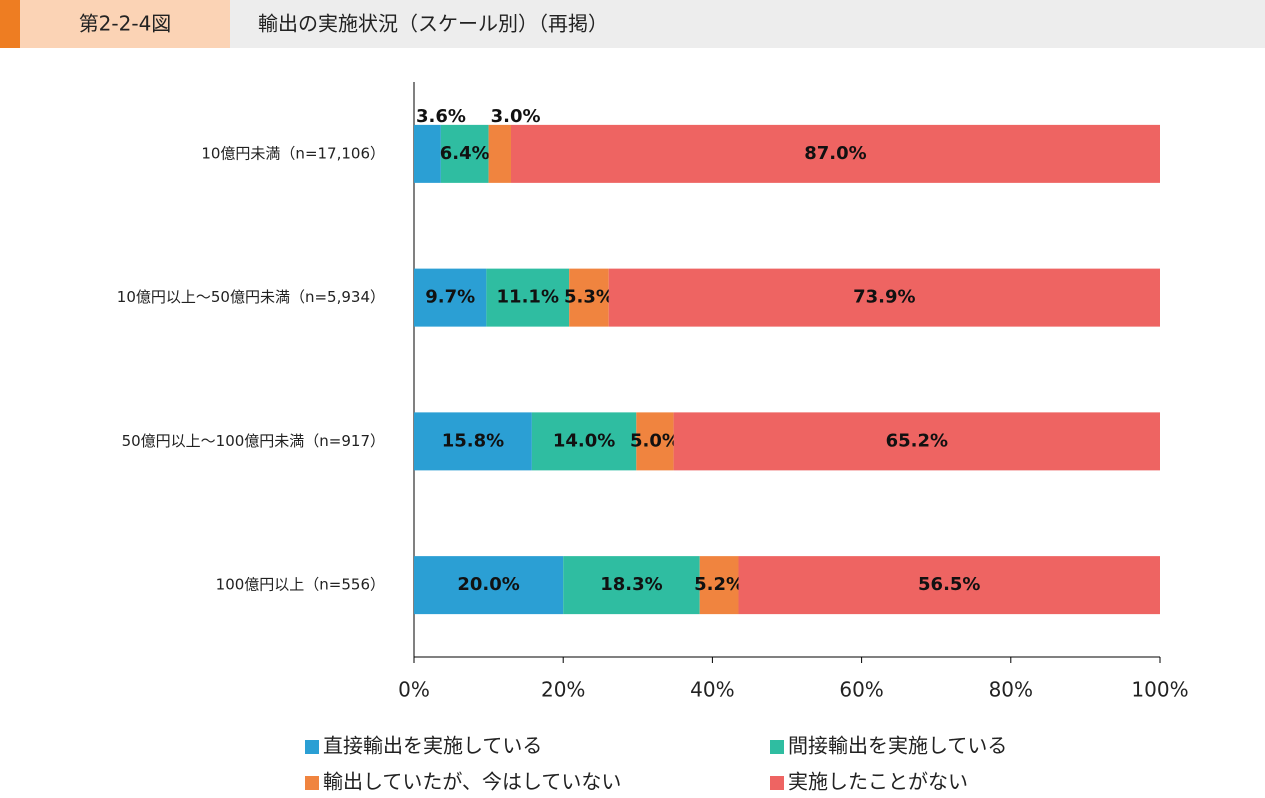 The image size is (1265, 798). I want to click on x-tick-label: 60%, so click(861, 690).